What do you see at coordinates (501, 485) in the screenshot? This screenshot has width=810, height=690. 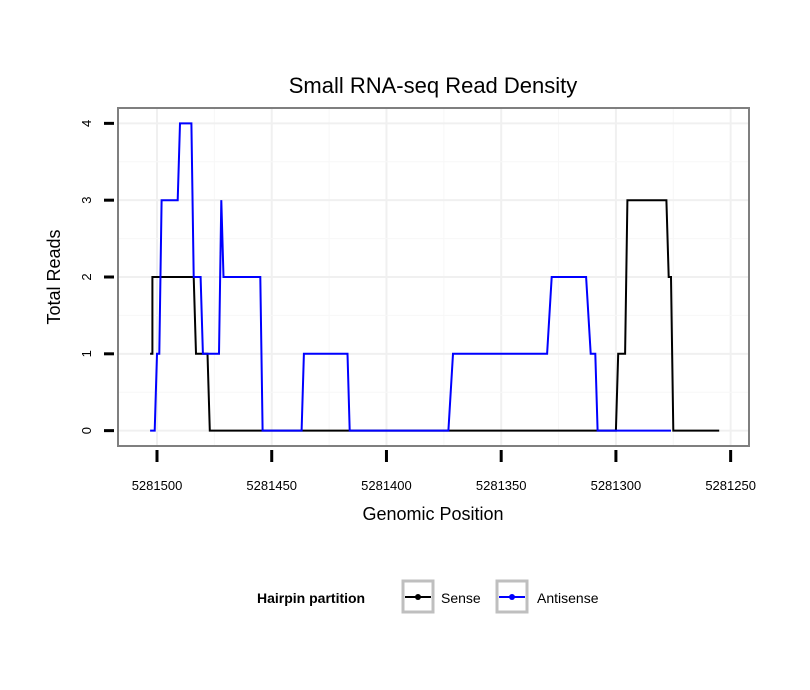 I see `x-tick-label: 5281350` at bounding box center [501, 485].